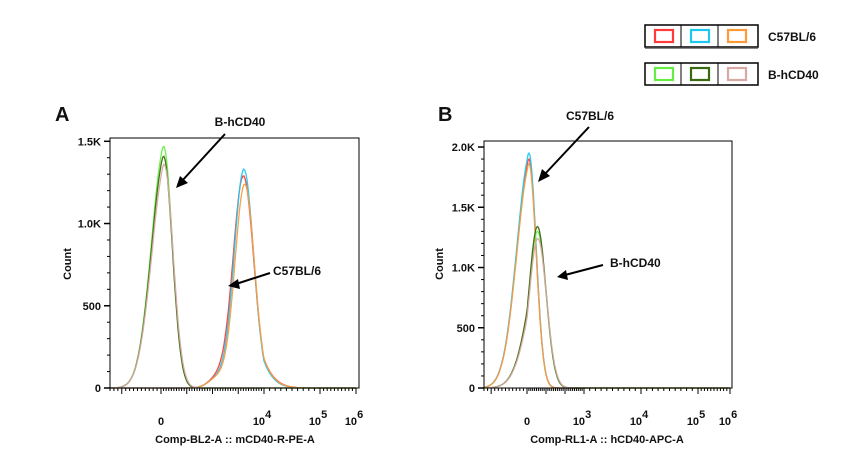  I want to click on plot-b-arrow-bhcd40, so click(580, 272).